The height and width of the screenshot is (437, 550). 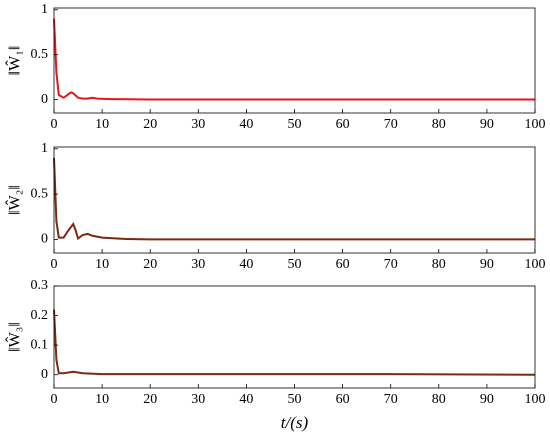 I want to click on y-tick-label: 0.2, so click(x=40, y=315).